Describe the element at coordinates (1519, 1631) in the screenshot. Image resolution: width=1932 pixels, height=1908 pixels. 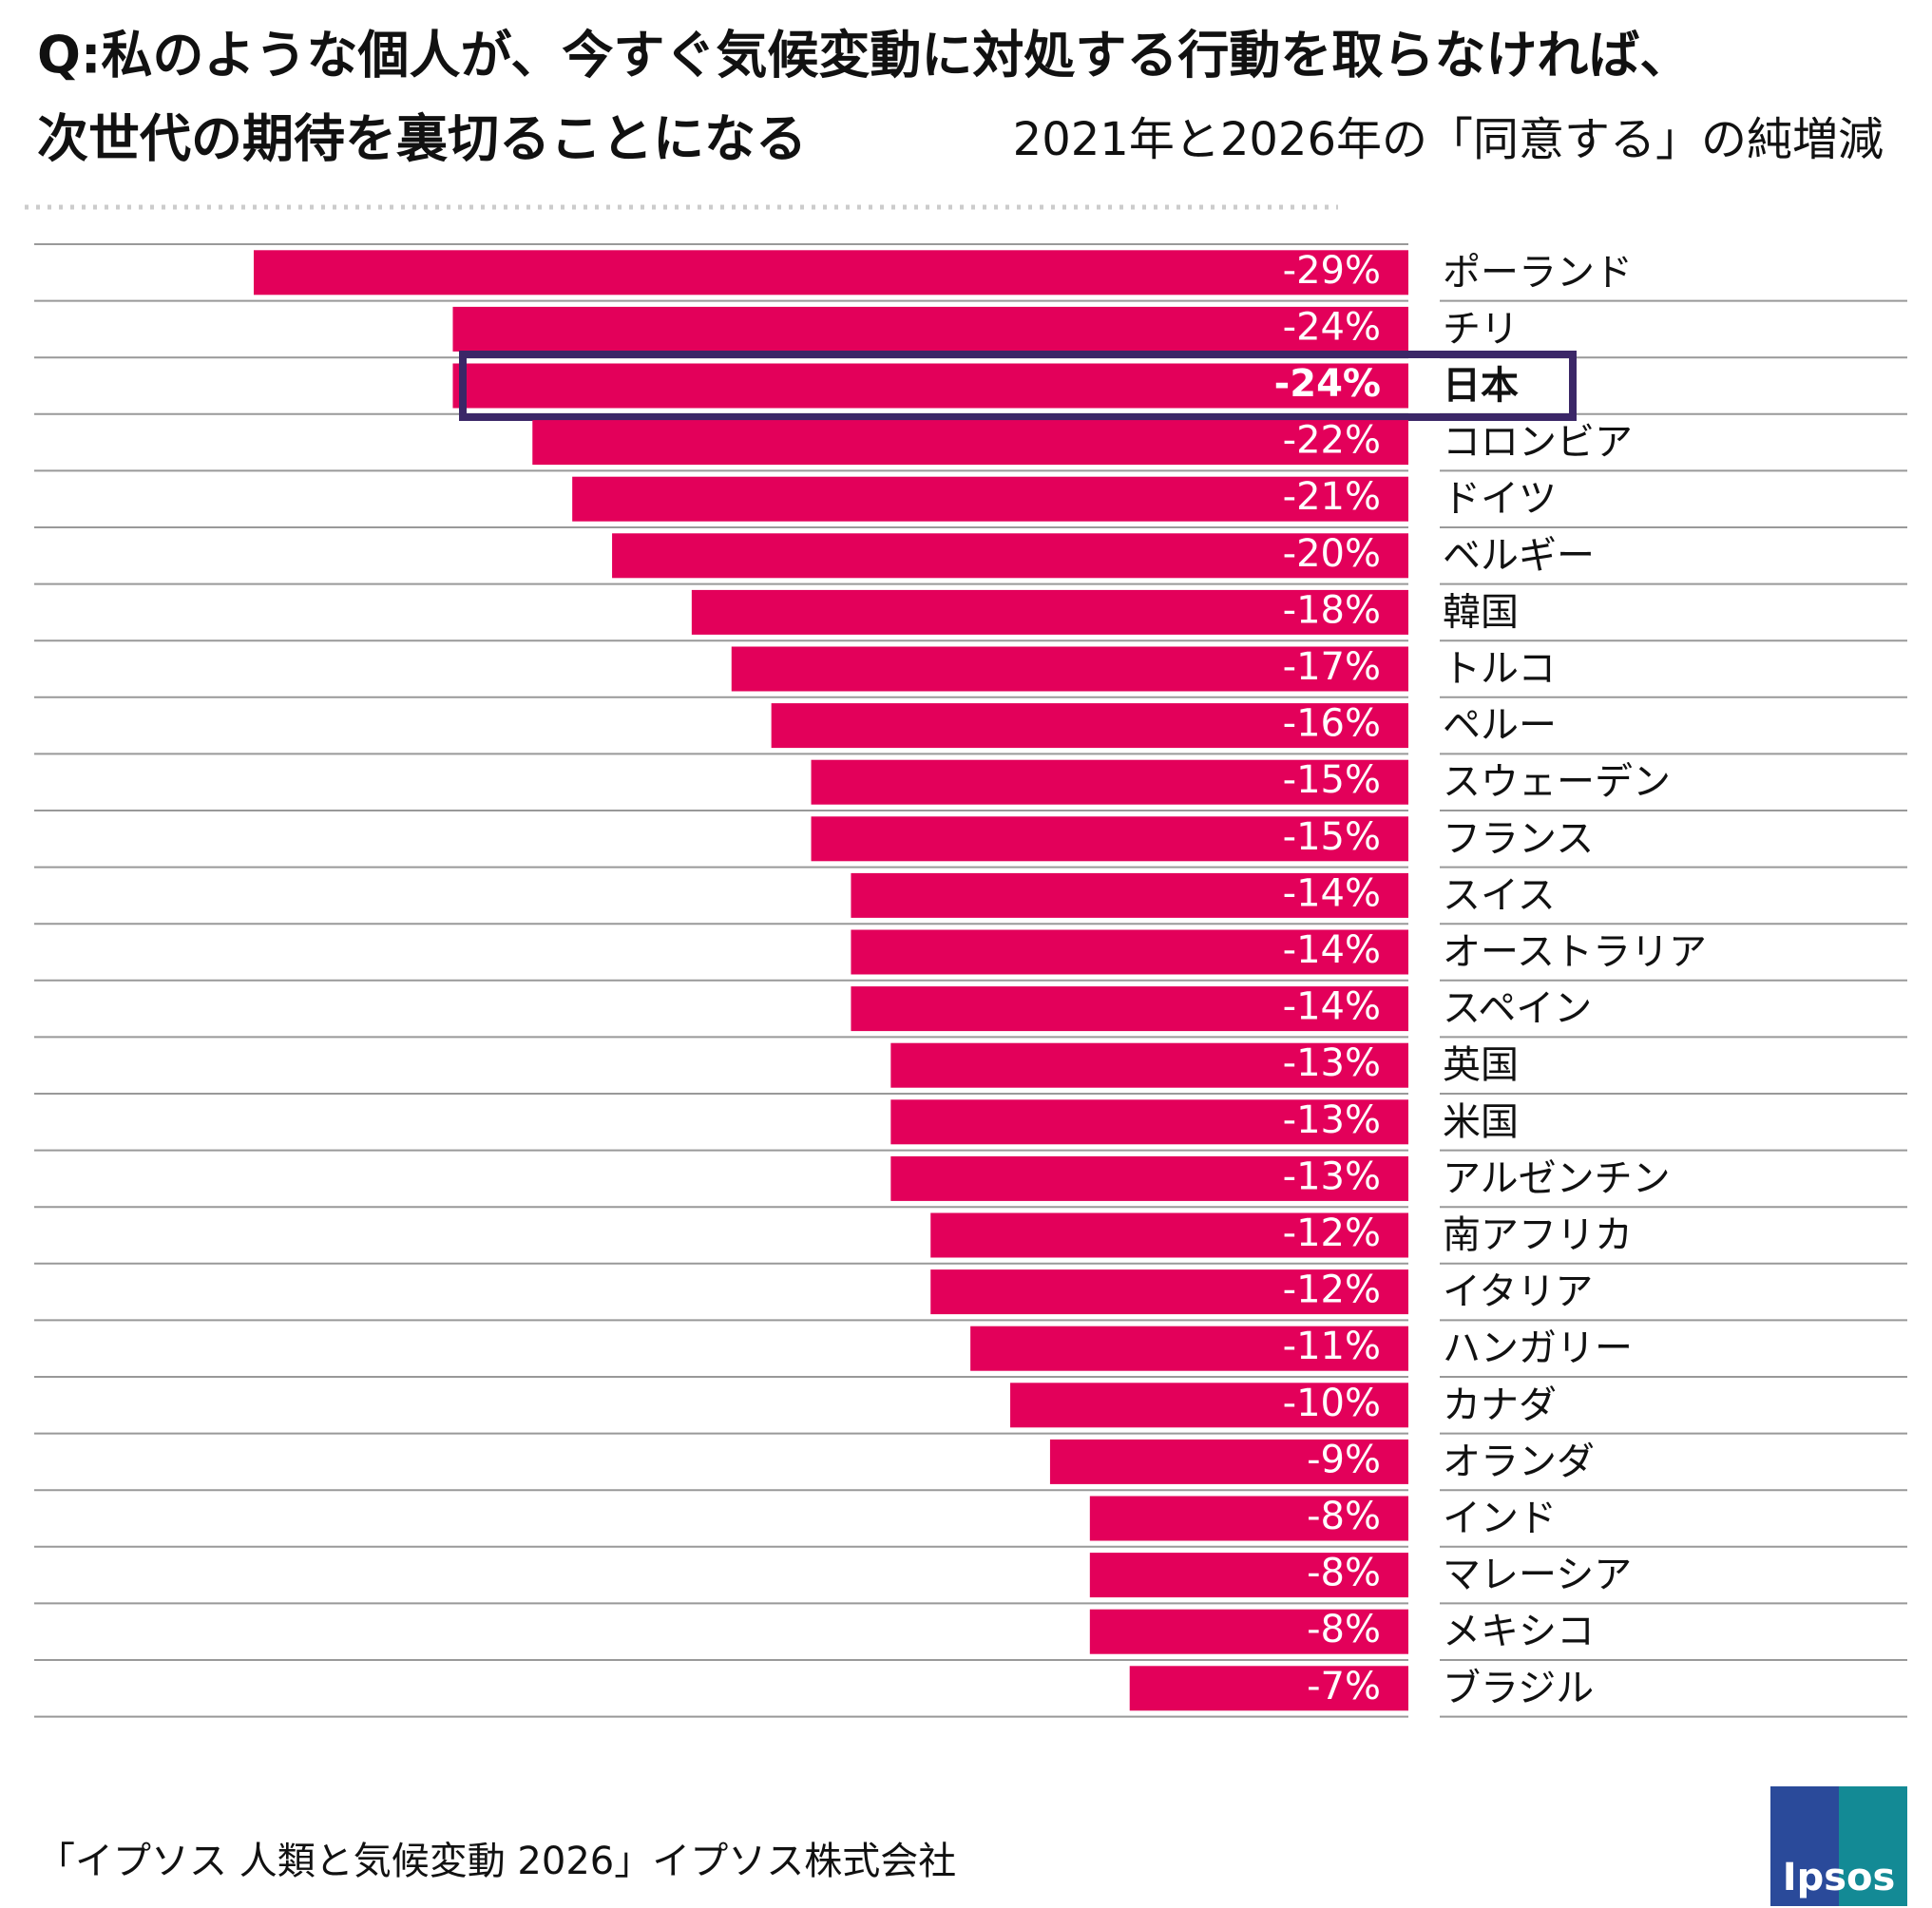
I see `category-label: メキシコ` at that location.